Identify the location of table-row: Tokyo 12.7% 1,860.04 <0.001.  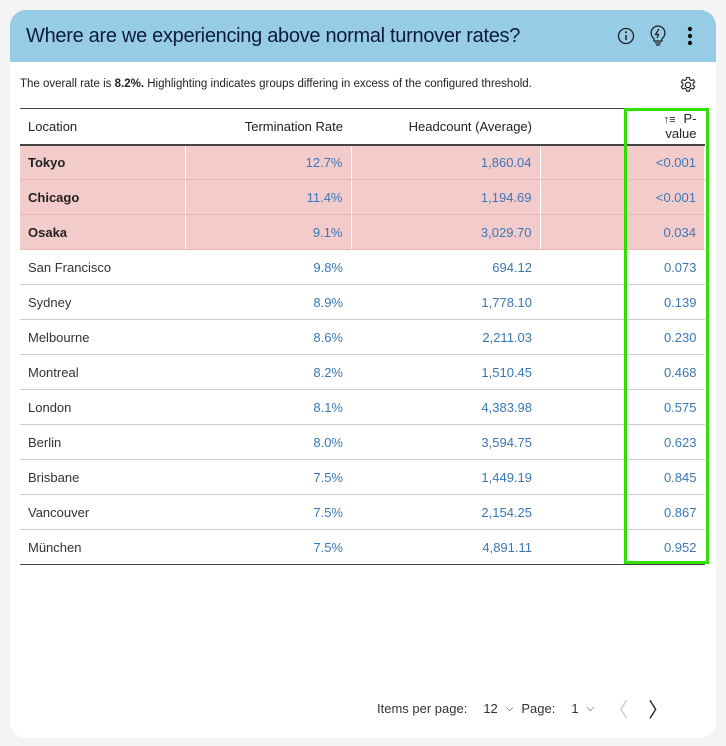
(362, 162).